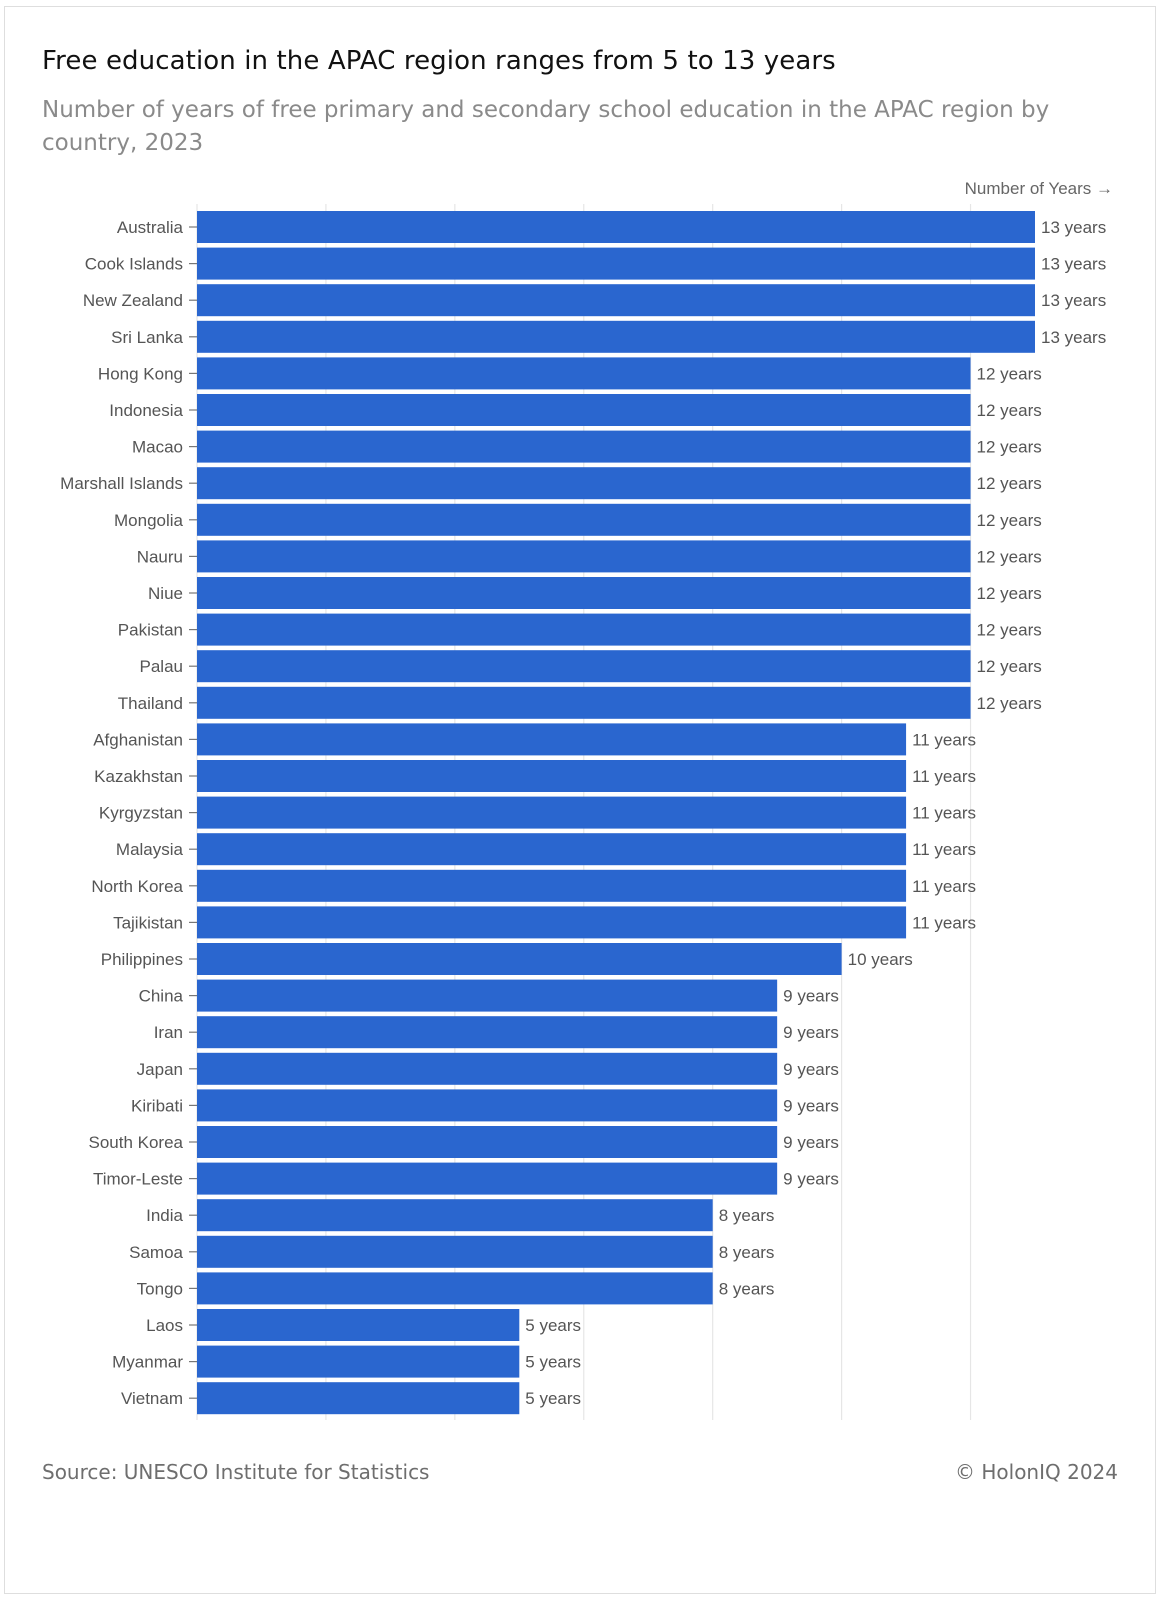  I want to click on category-label: New Zealand, so click(133, 300).